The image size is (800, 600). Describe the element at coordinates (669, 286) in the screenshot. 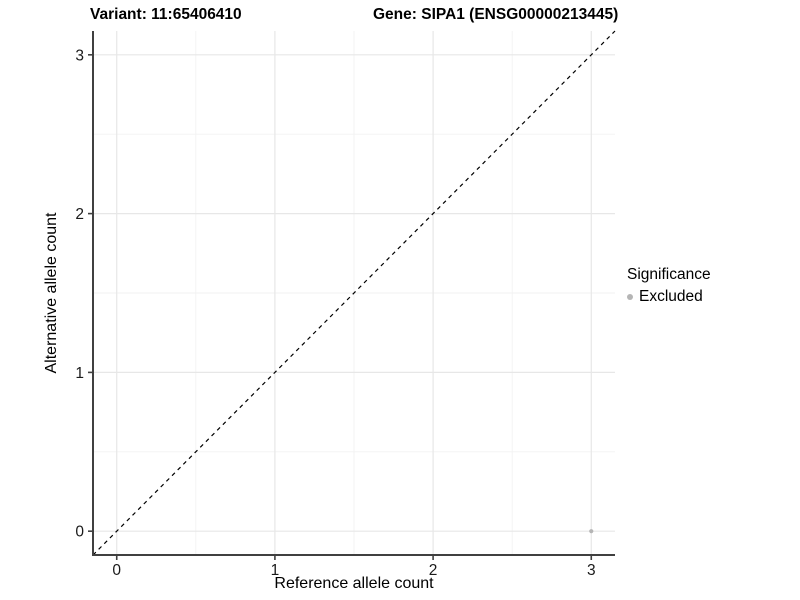

I see `legend: Significance Excluded` at that location.